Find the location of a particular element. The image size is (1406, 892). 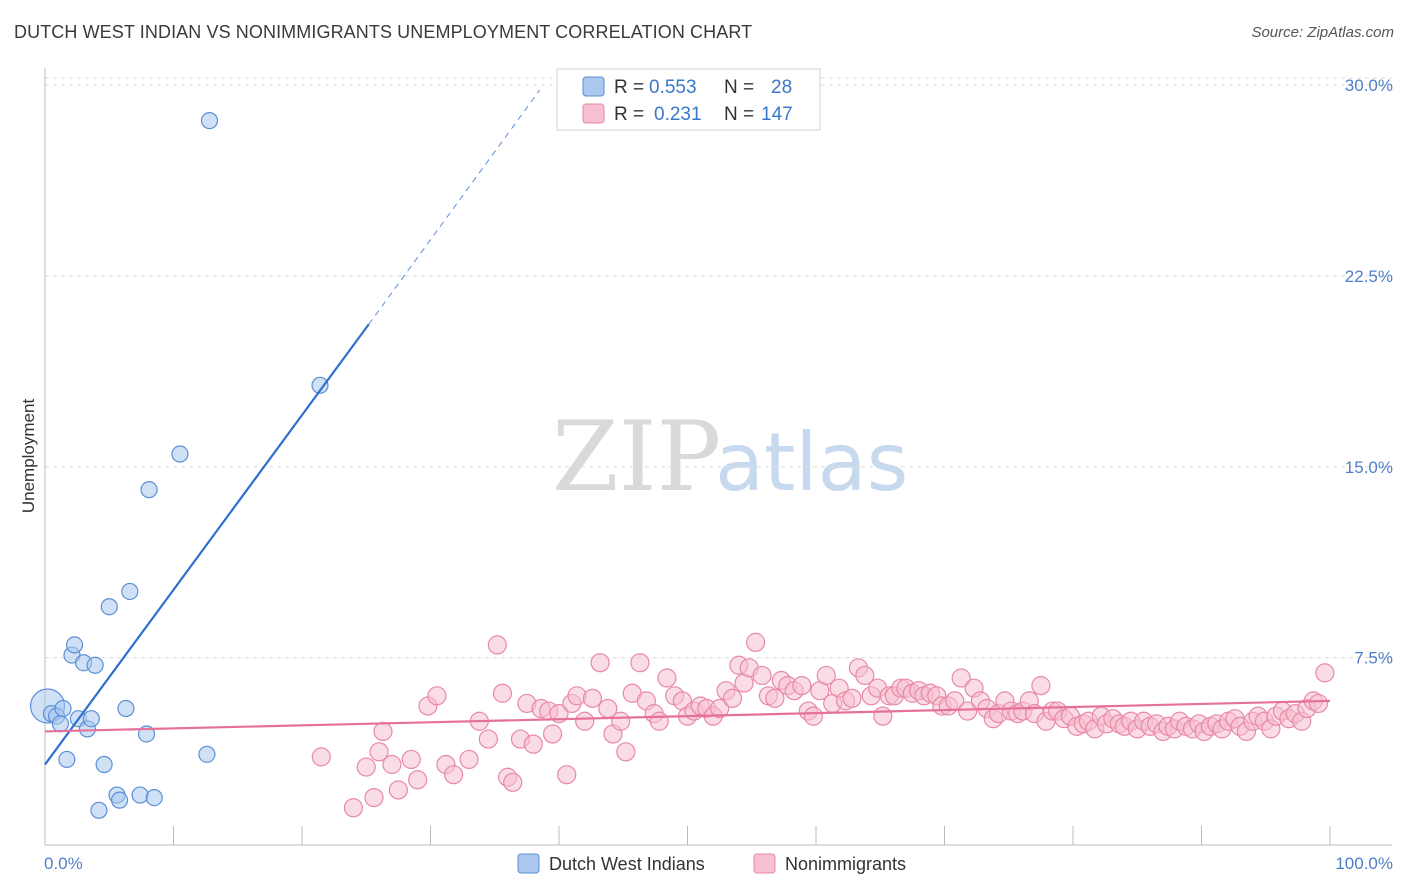

series-swatch-nonimmigrants is located at coordinates (764, 863).